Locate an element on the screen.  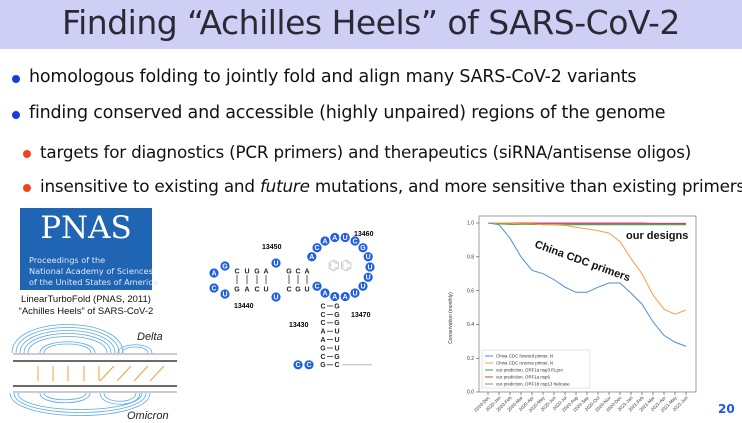
variants-alignment-figure: Delta Omicron is located at coordinates (93, 373).